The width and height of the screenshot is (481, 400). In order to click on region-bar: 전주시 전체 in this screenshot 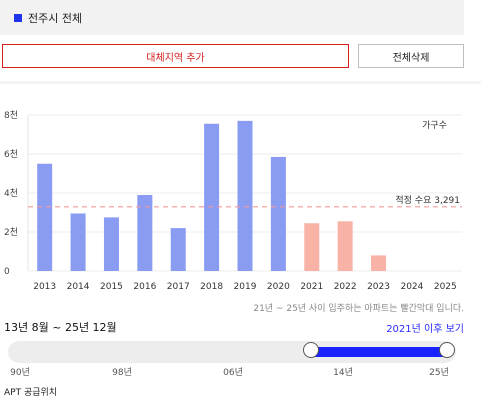, I will do `click(232, 17)`.